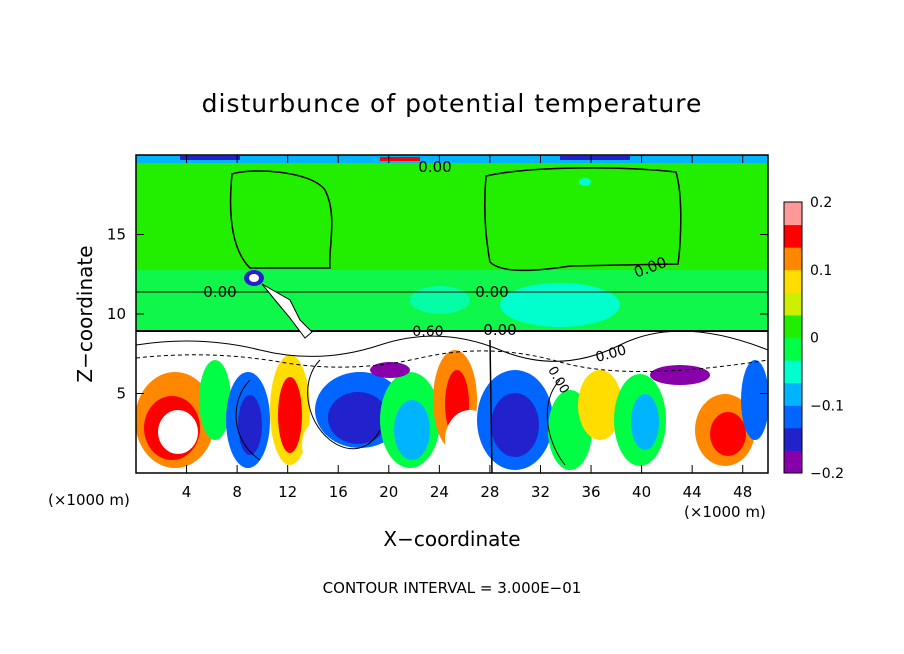  Describe the element at coordinates (85, 313) in the screenshot. I see `y-axis-label: Z−coordinate` at that location.